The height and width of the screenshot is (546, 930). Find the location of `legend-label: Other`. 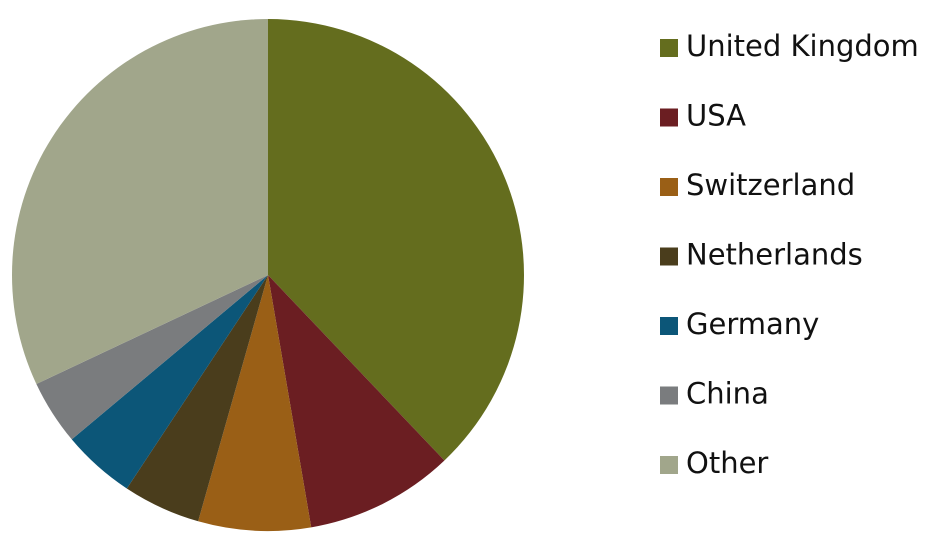

legend-label: Other is located at coordinates (727, 463).